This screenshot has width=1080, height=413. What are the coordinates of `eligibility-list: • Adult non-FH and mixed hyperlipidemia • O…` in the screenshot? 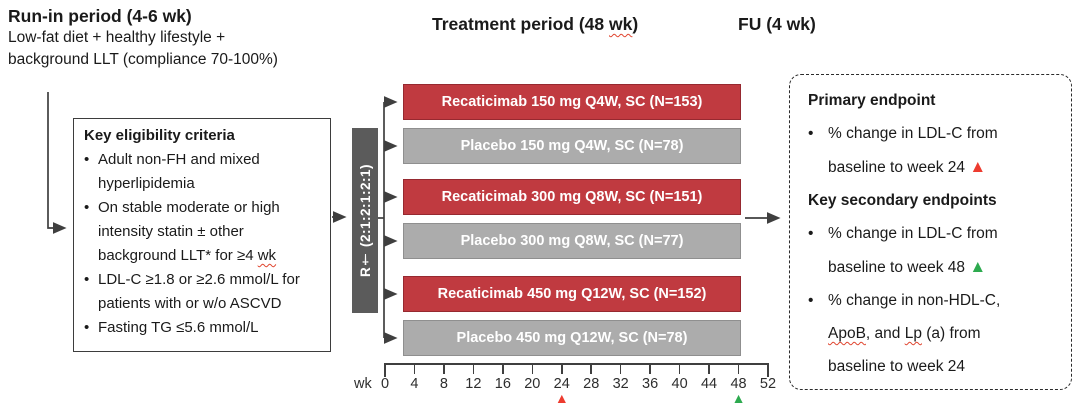 It's located at (202, 244).